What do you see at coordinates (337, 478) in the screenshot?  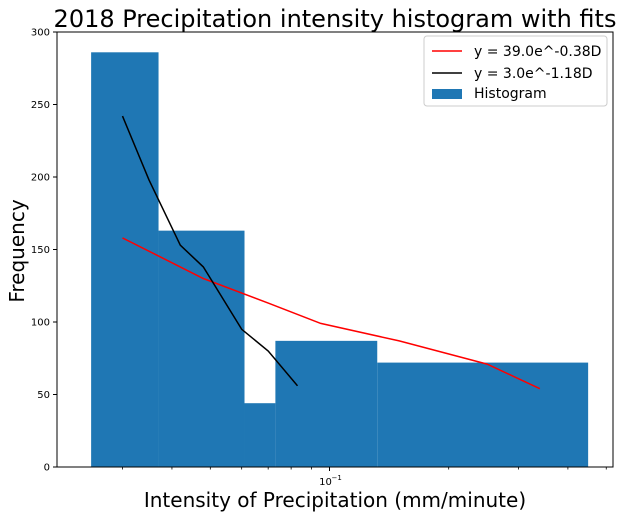 I see `x-tick-label-exponent: −1` at bounding box center [337, 478].